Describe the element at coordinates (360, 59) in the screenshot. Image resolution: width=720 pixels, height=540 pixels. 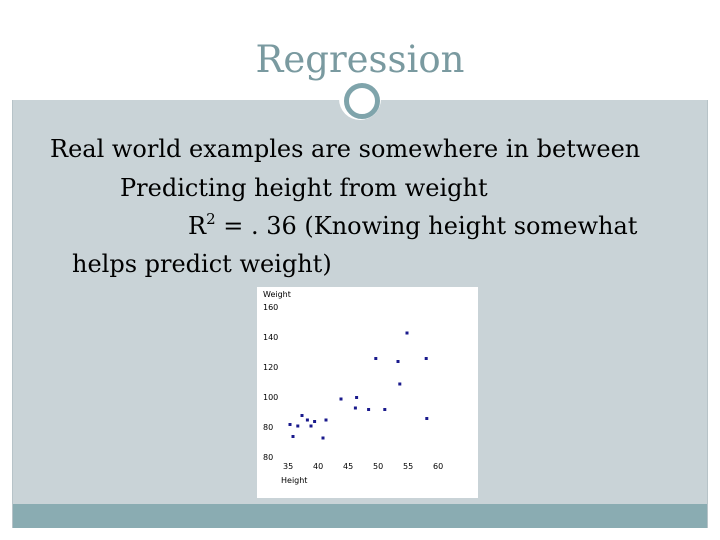
I see `slide-title: Regression` at that location.